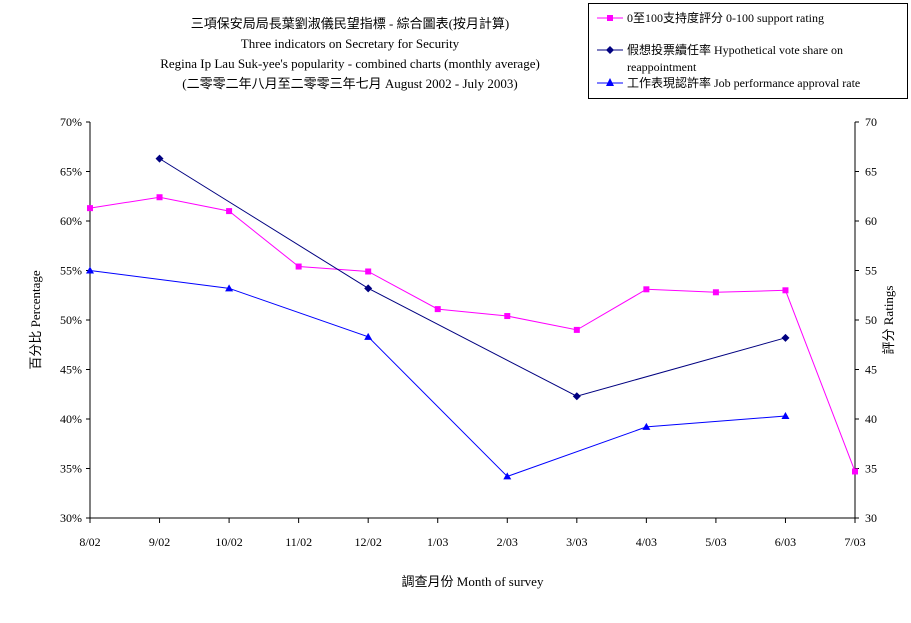  I want to click on x-tick-label: 2/03, so click(507, 542).